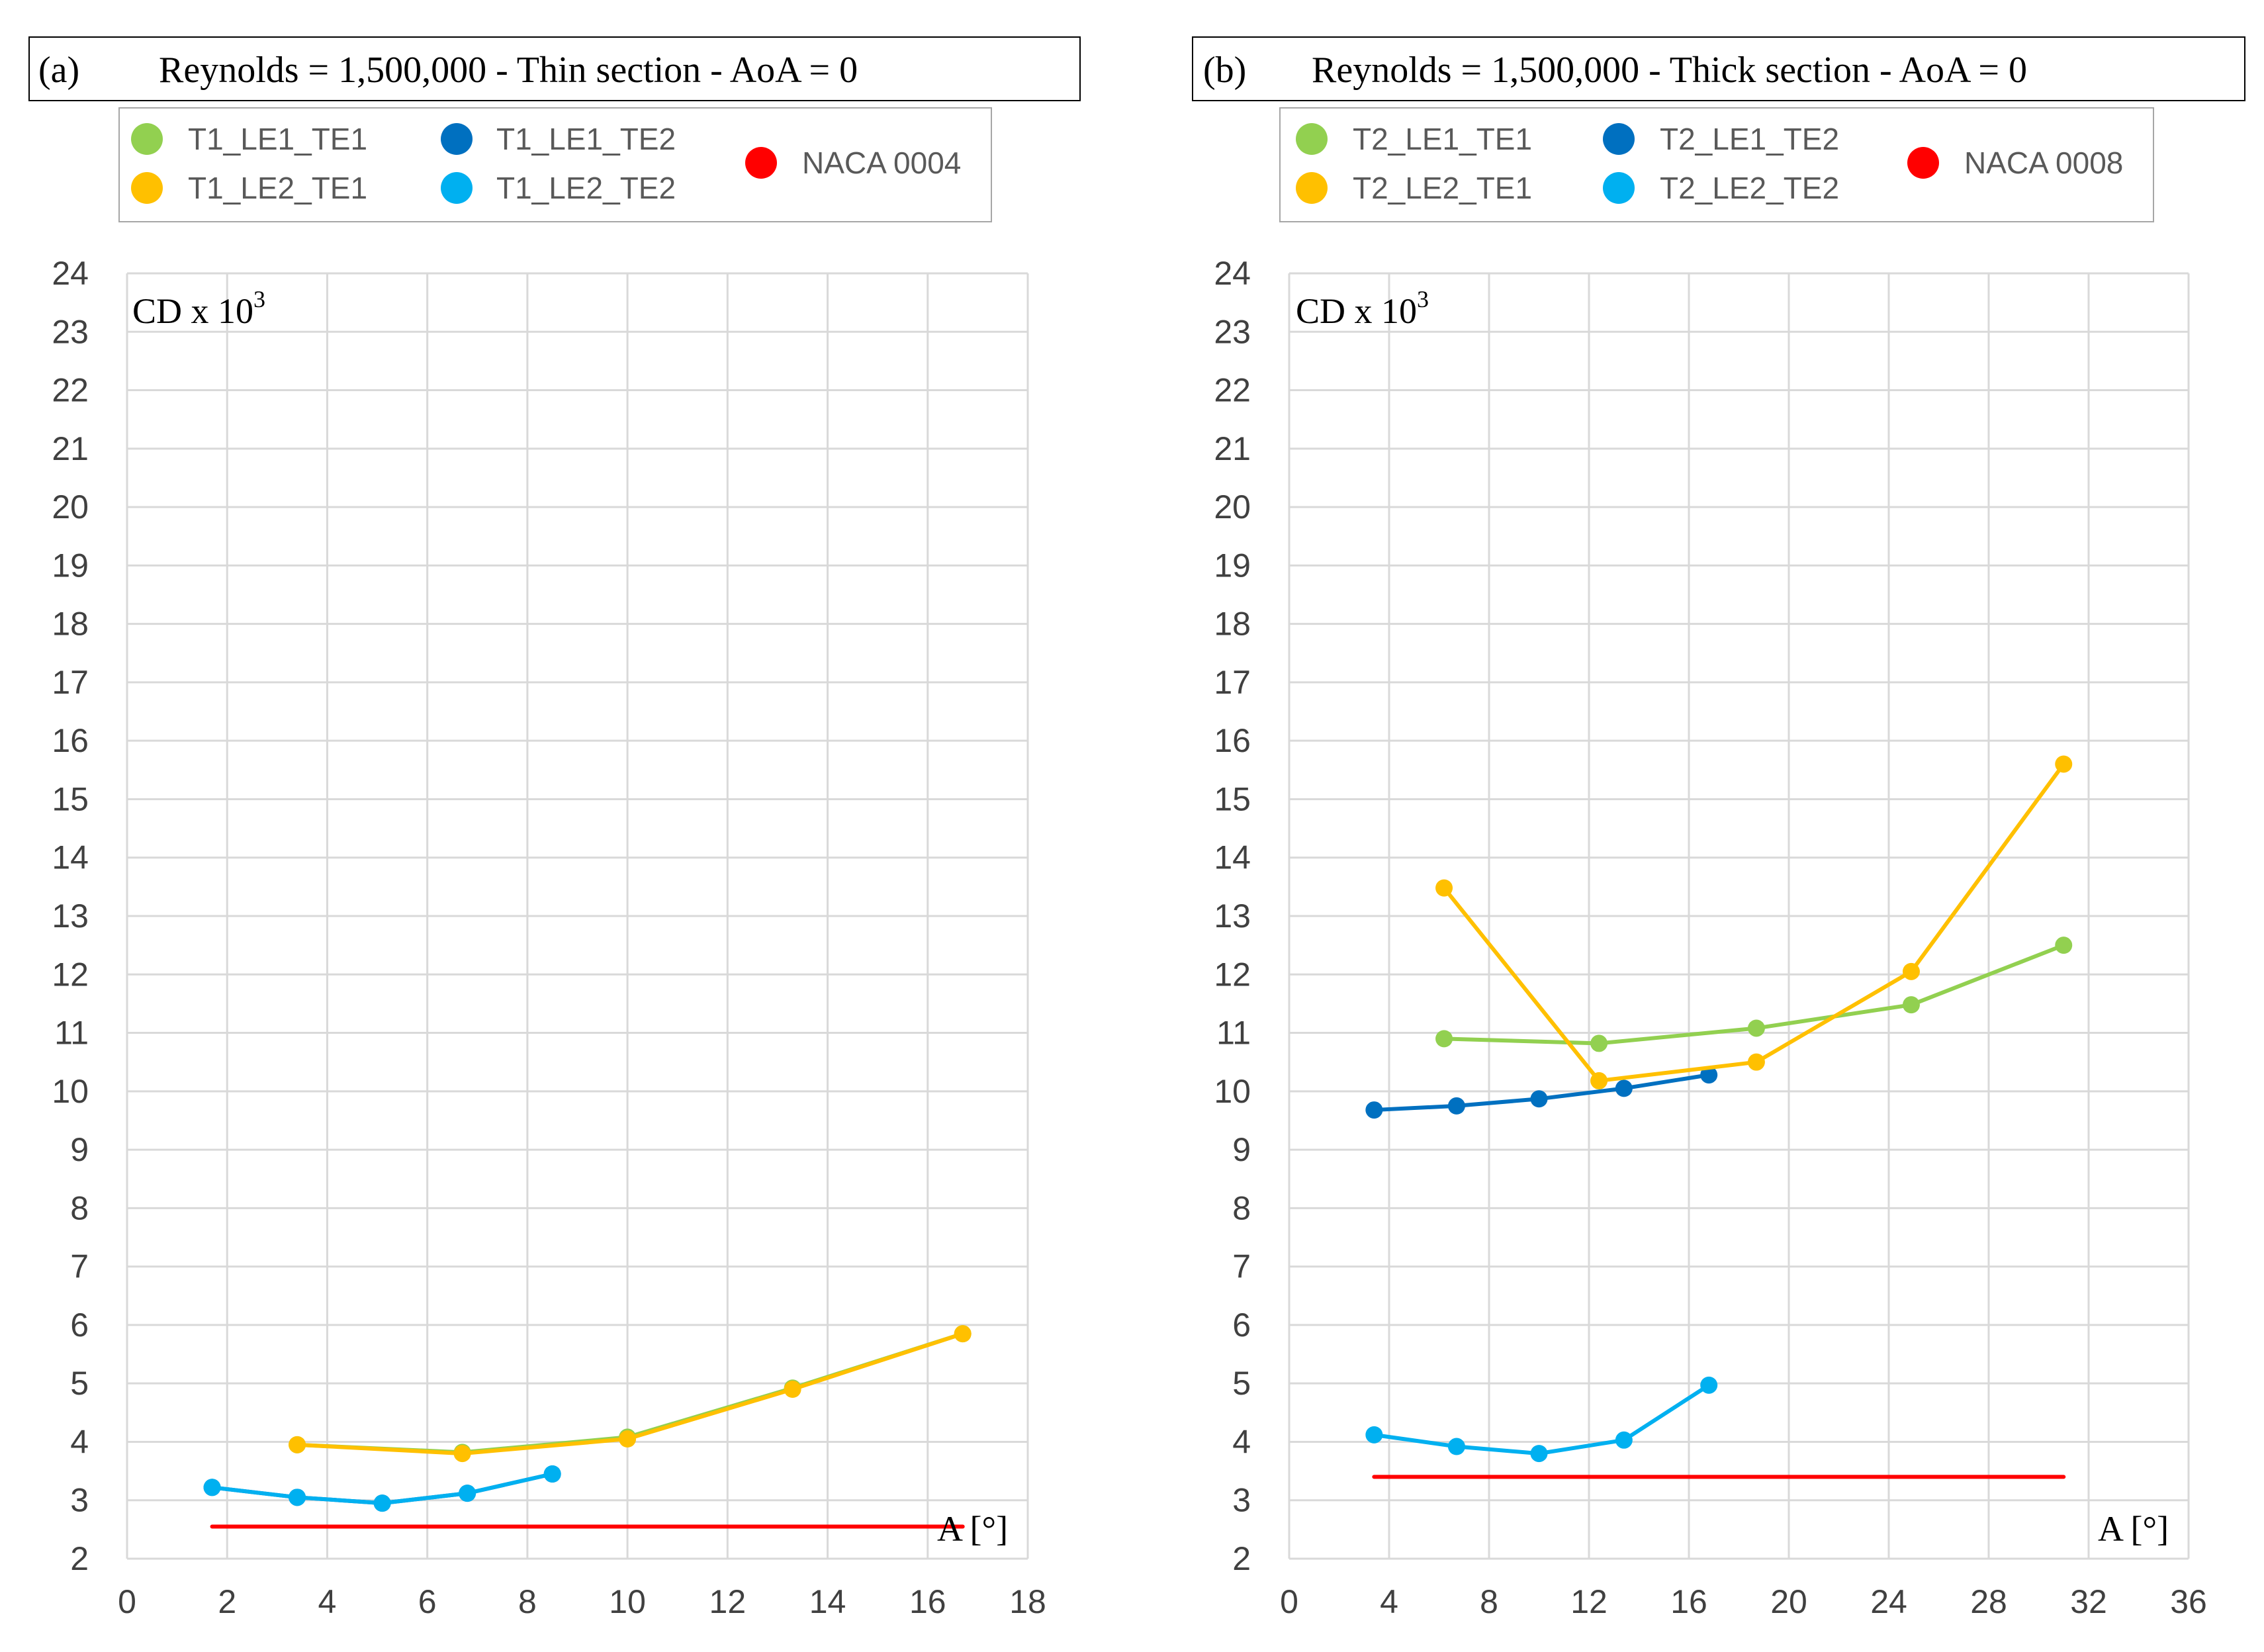 The height and width of the screenshot is (1652, 2264). What do you see at coordinates (277, 139) in the screenshot?
I see `legend-label: T1_LE1_TE1` at bounding box center [277, 139].